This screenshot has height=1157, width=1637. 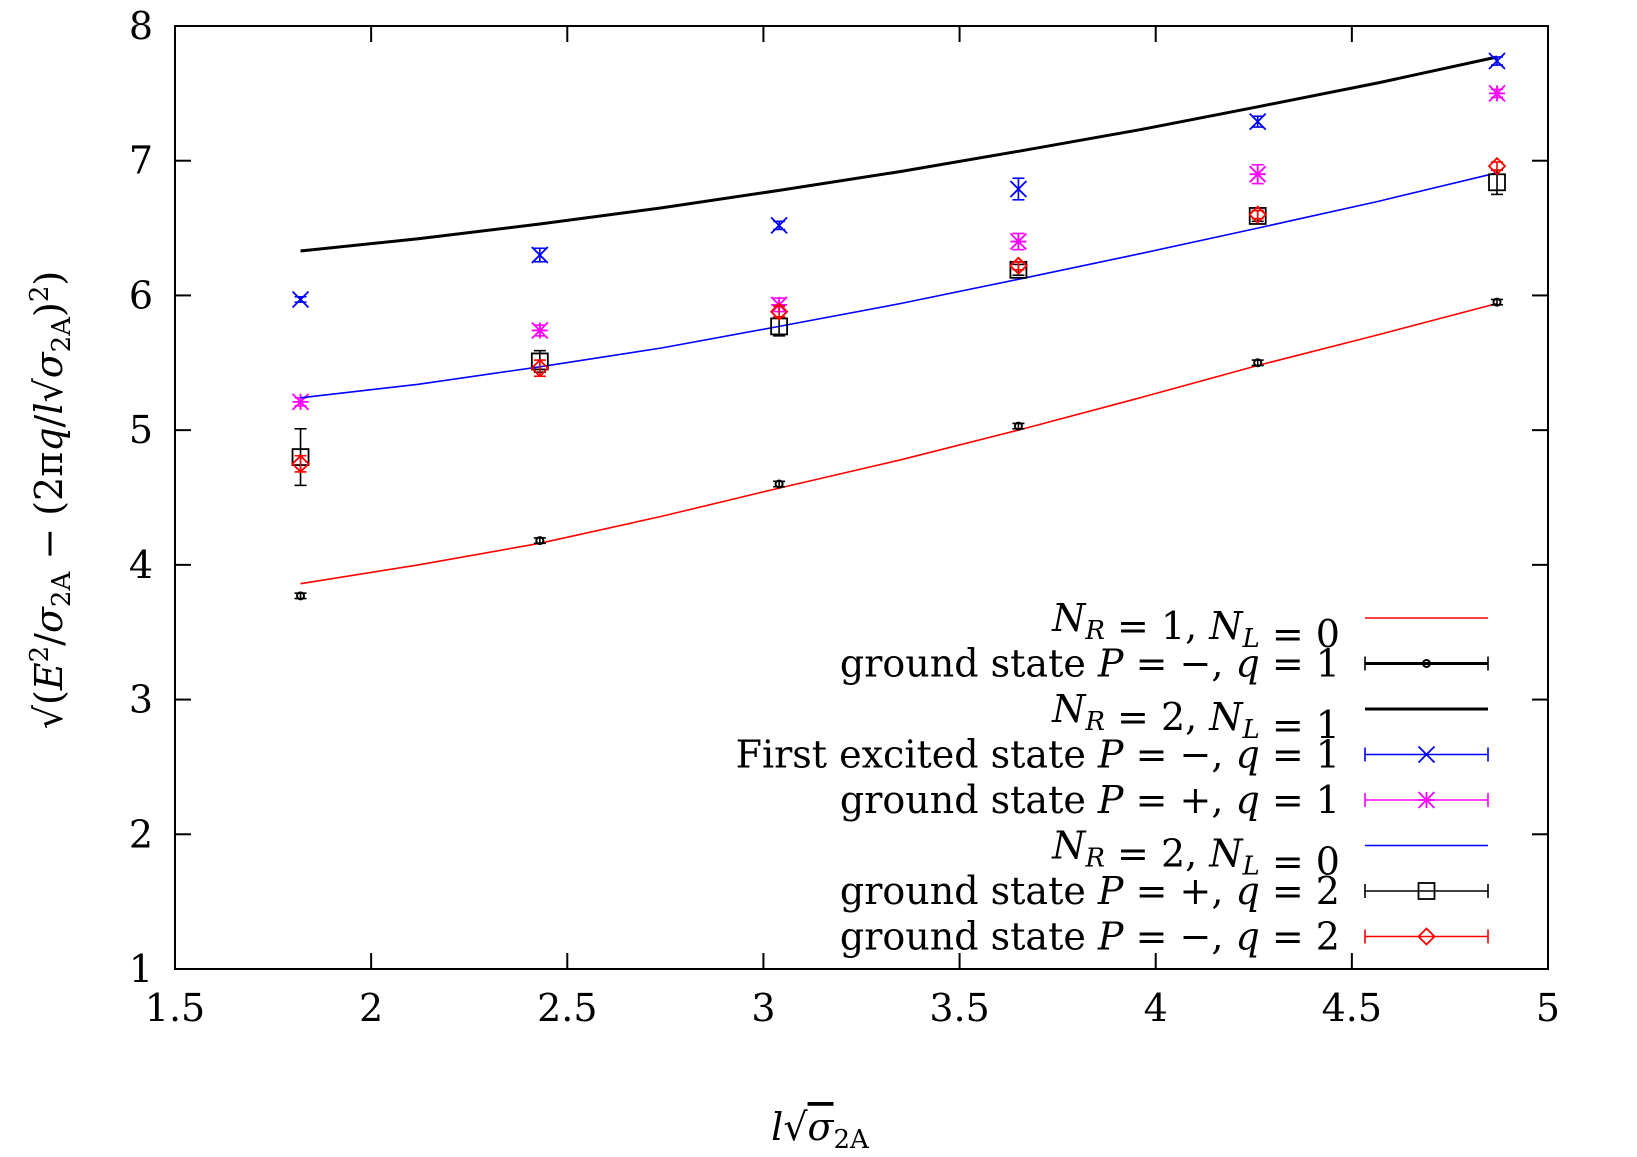 I want to click on x-tick-label: 3, so click(x=763, y=1008).